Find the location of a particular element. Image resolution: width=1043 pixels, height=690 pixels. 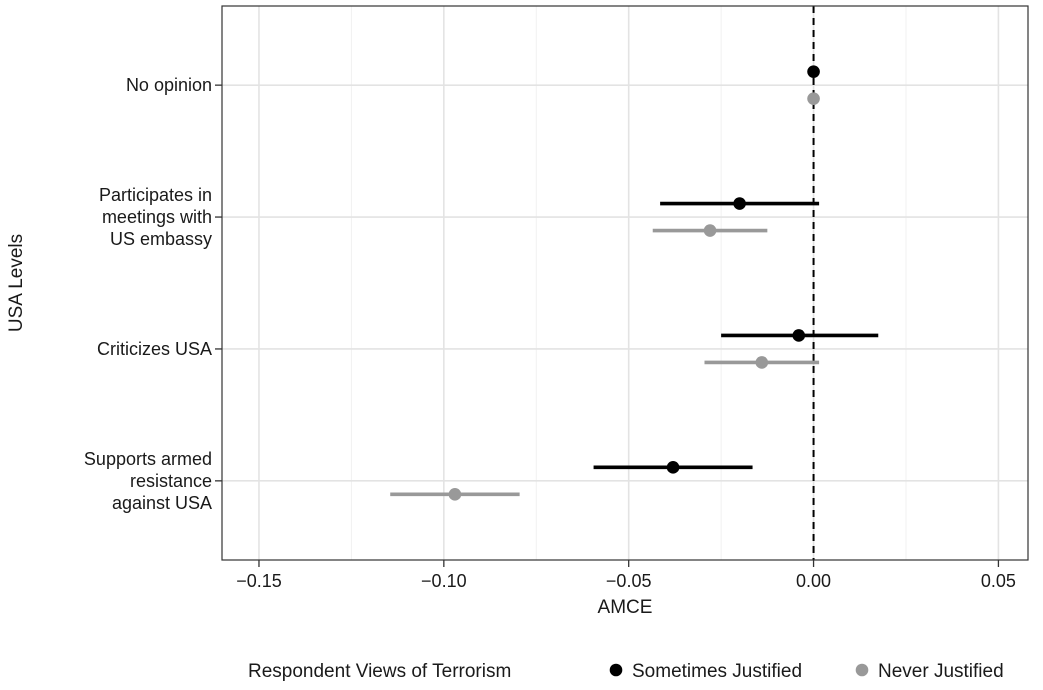

x-tick-label: −0.05 is located at coordinates (629, 581).